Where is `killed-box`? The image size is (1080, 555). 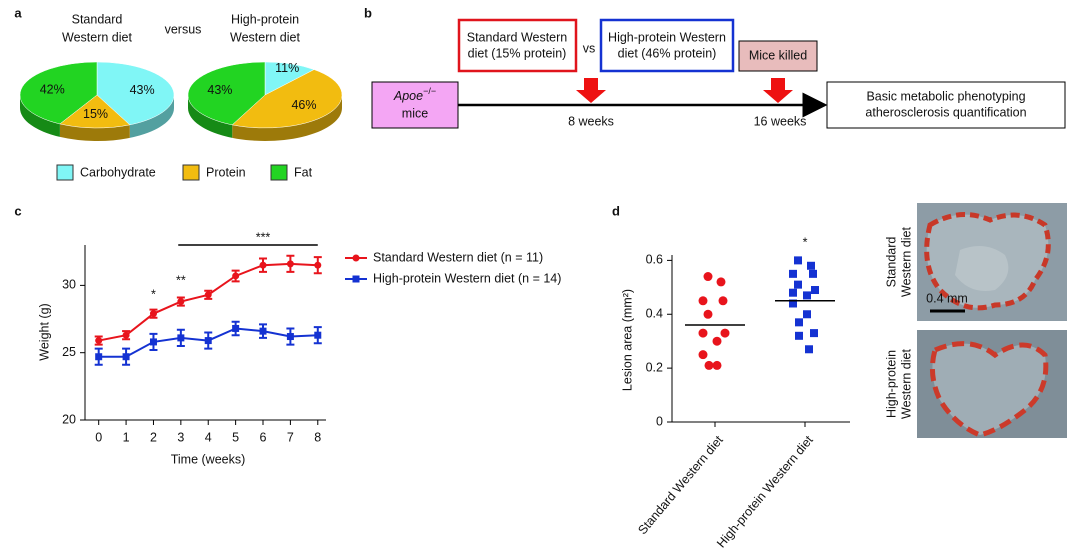 killed-box is located at coordinates (778, 56).